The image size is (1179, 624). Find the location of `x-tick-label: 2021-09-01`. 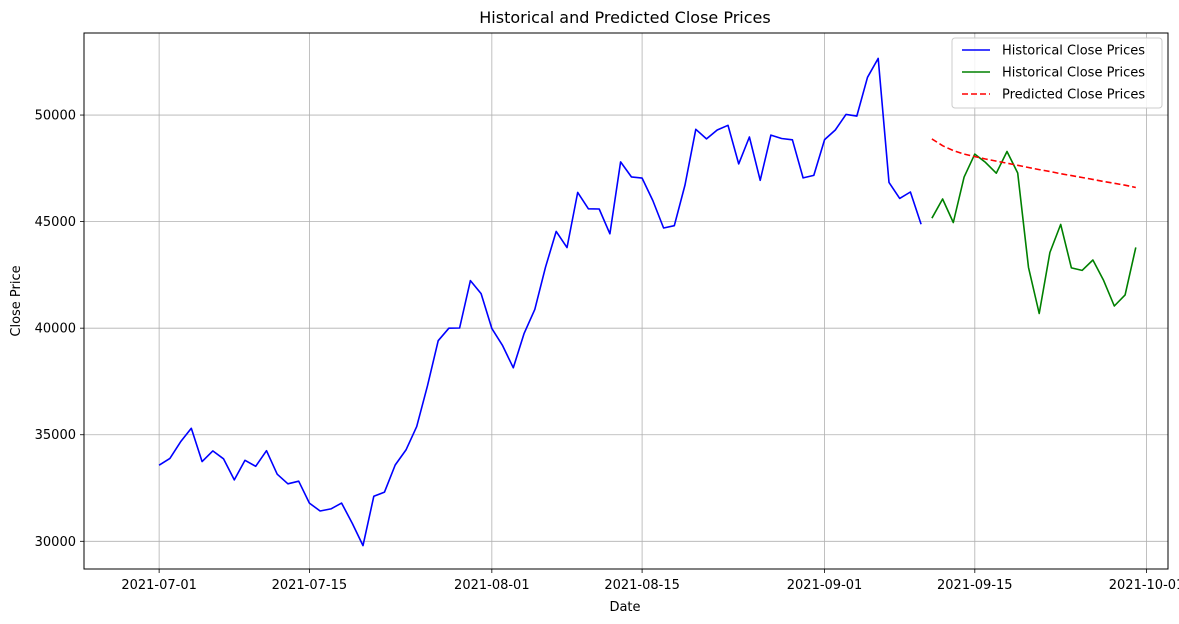

x-tick-label: 2021-09-01 is located at coordinates (825, 585).